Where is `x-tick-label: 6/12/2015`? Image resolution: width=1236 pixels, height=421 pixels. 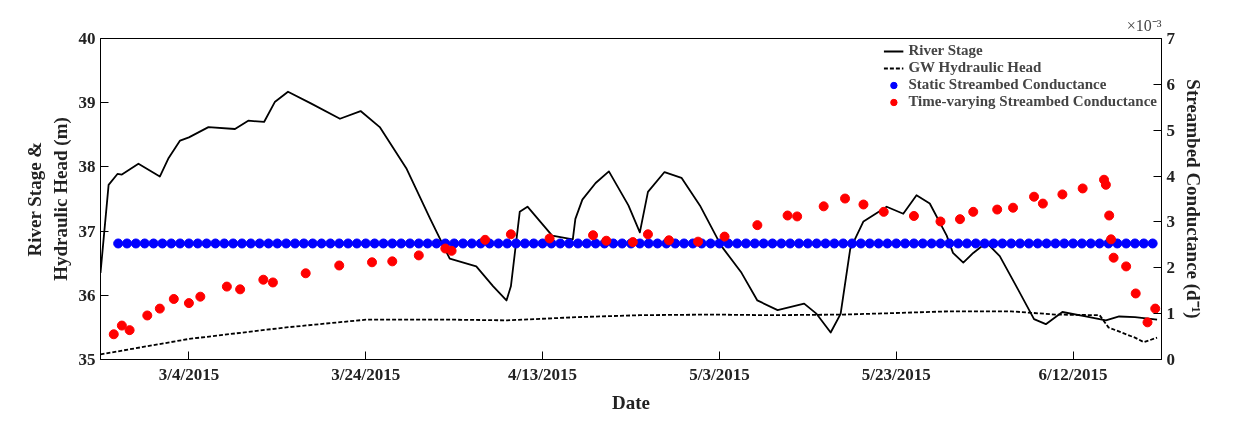 x-tick-label: 6/12/2015 is located at coordinates (1073, 374).